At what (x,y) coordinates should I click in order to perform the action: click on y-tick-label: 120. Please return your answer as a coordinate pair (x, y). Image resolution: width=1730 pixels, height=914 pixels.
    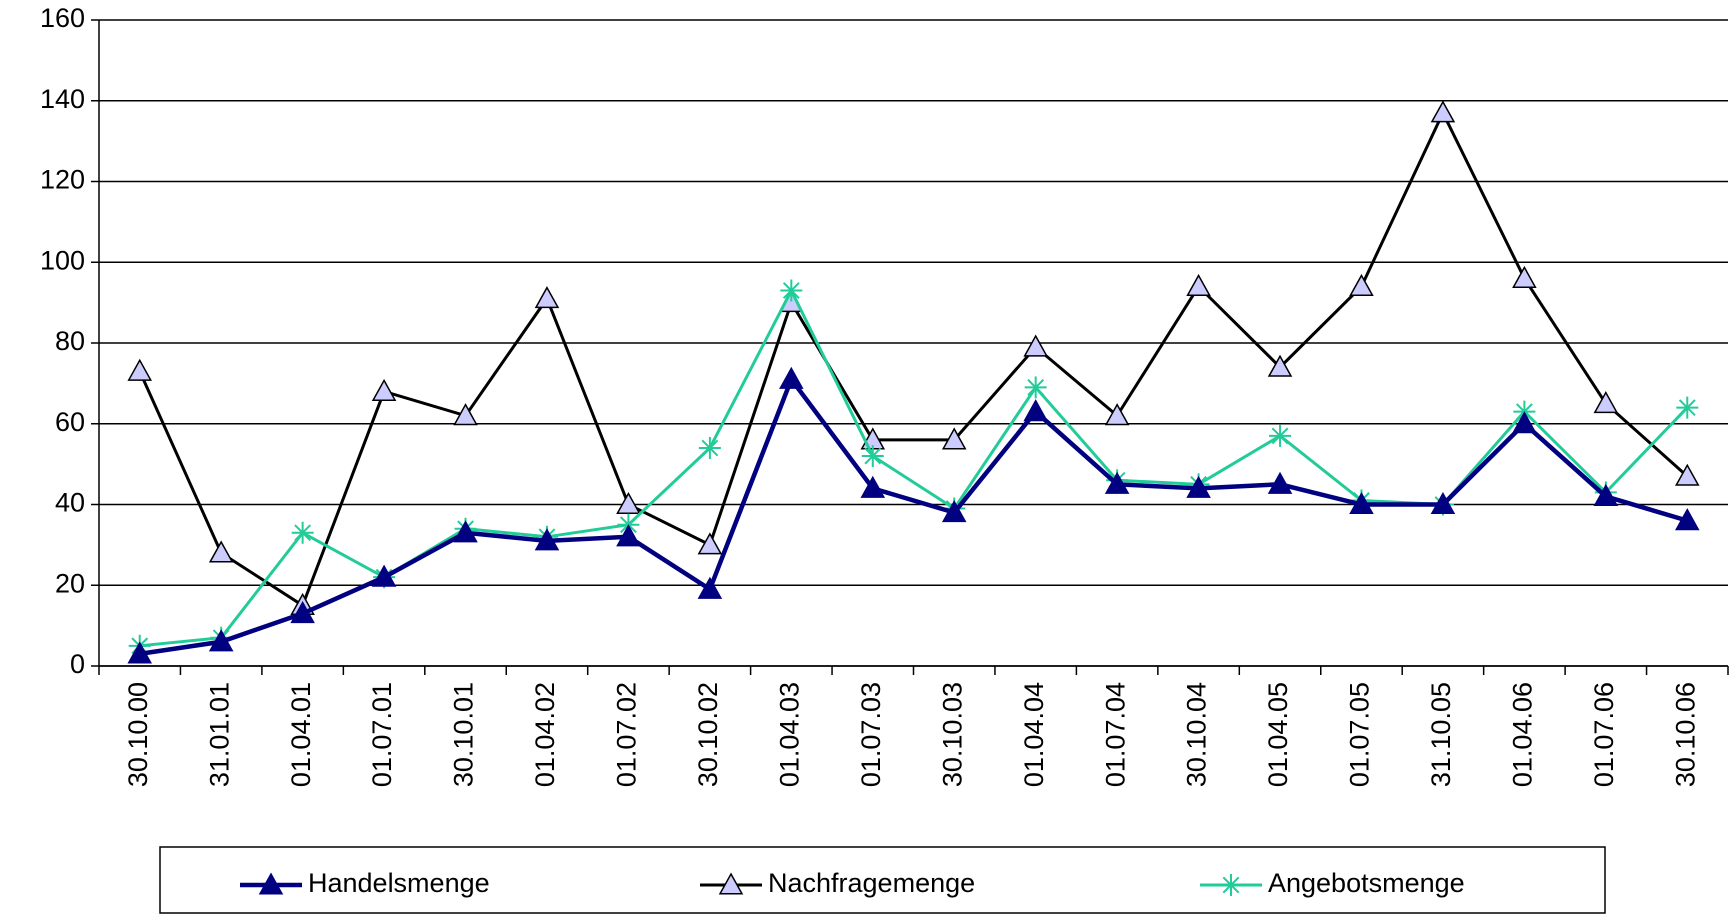
    Looking at the image, I should click on (62, 180).